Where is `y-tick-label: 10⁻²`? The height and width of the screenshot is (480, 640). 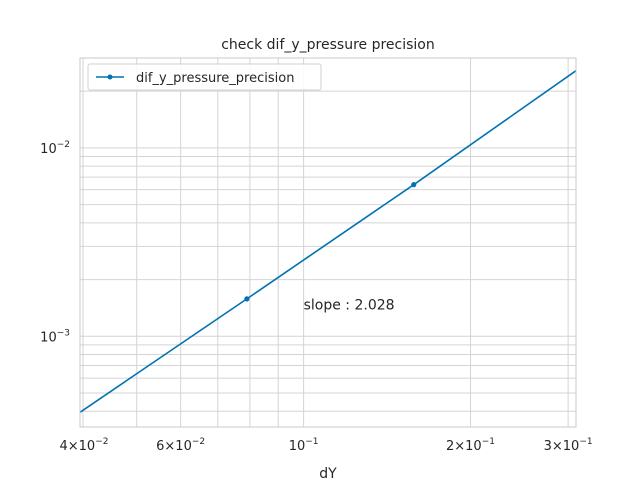
y-tick-label: 10⁻² is located at coordinates (55, 148).